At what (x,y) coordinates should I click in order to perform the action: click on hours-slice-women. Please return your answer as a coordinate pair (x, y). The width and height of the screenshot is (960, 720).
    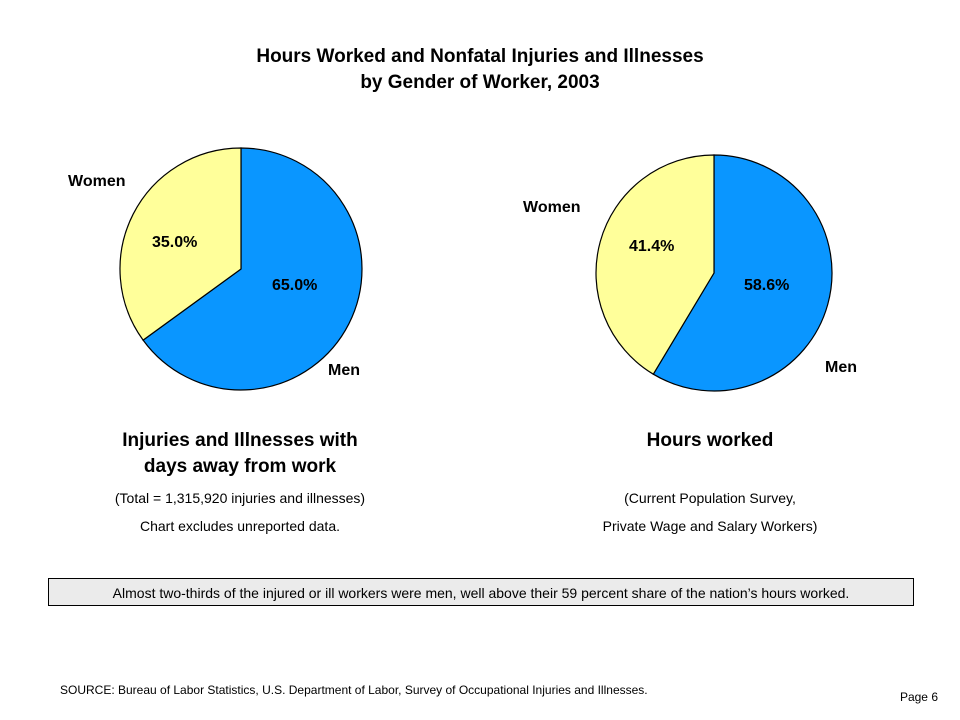
    Looking at the image, I should click on (655, 265).